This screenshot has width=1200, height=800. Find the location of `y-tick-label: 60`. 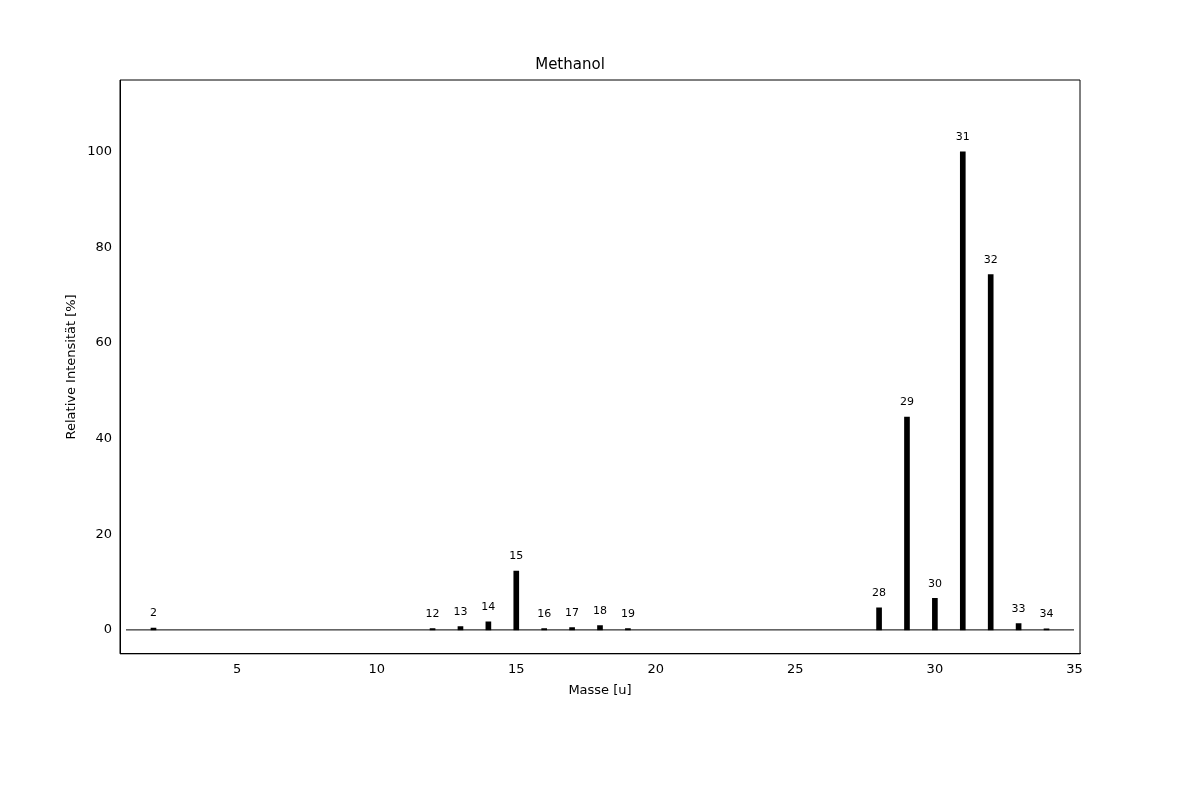

y-tick-label: 60 is located at coordinates (103, 342).